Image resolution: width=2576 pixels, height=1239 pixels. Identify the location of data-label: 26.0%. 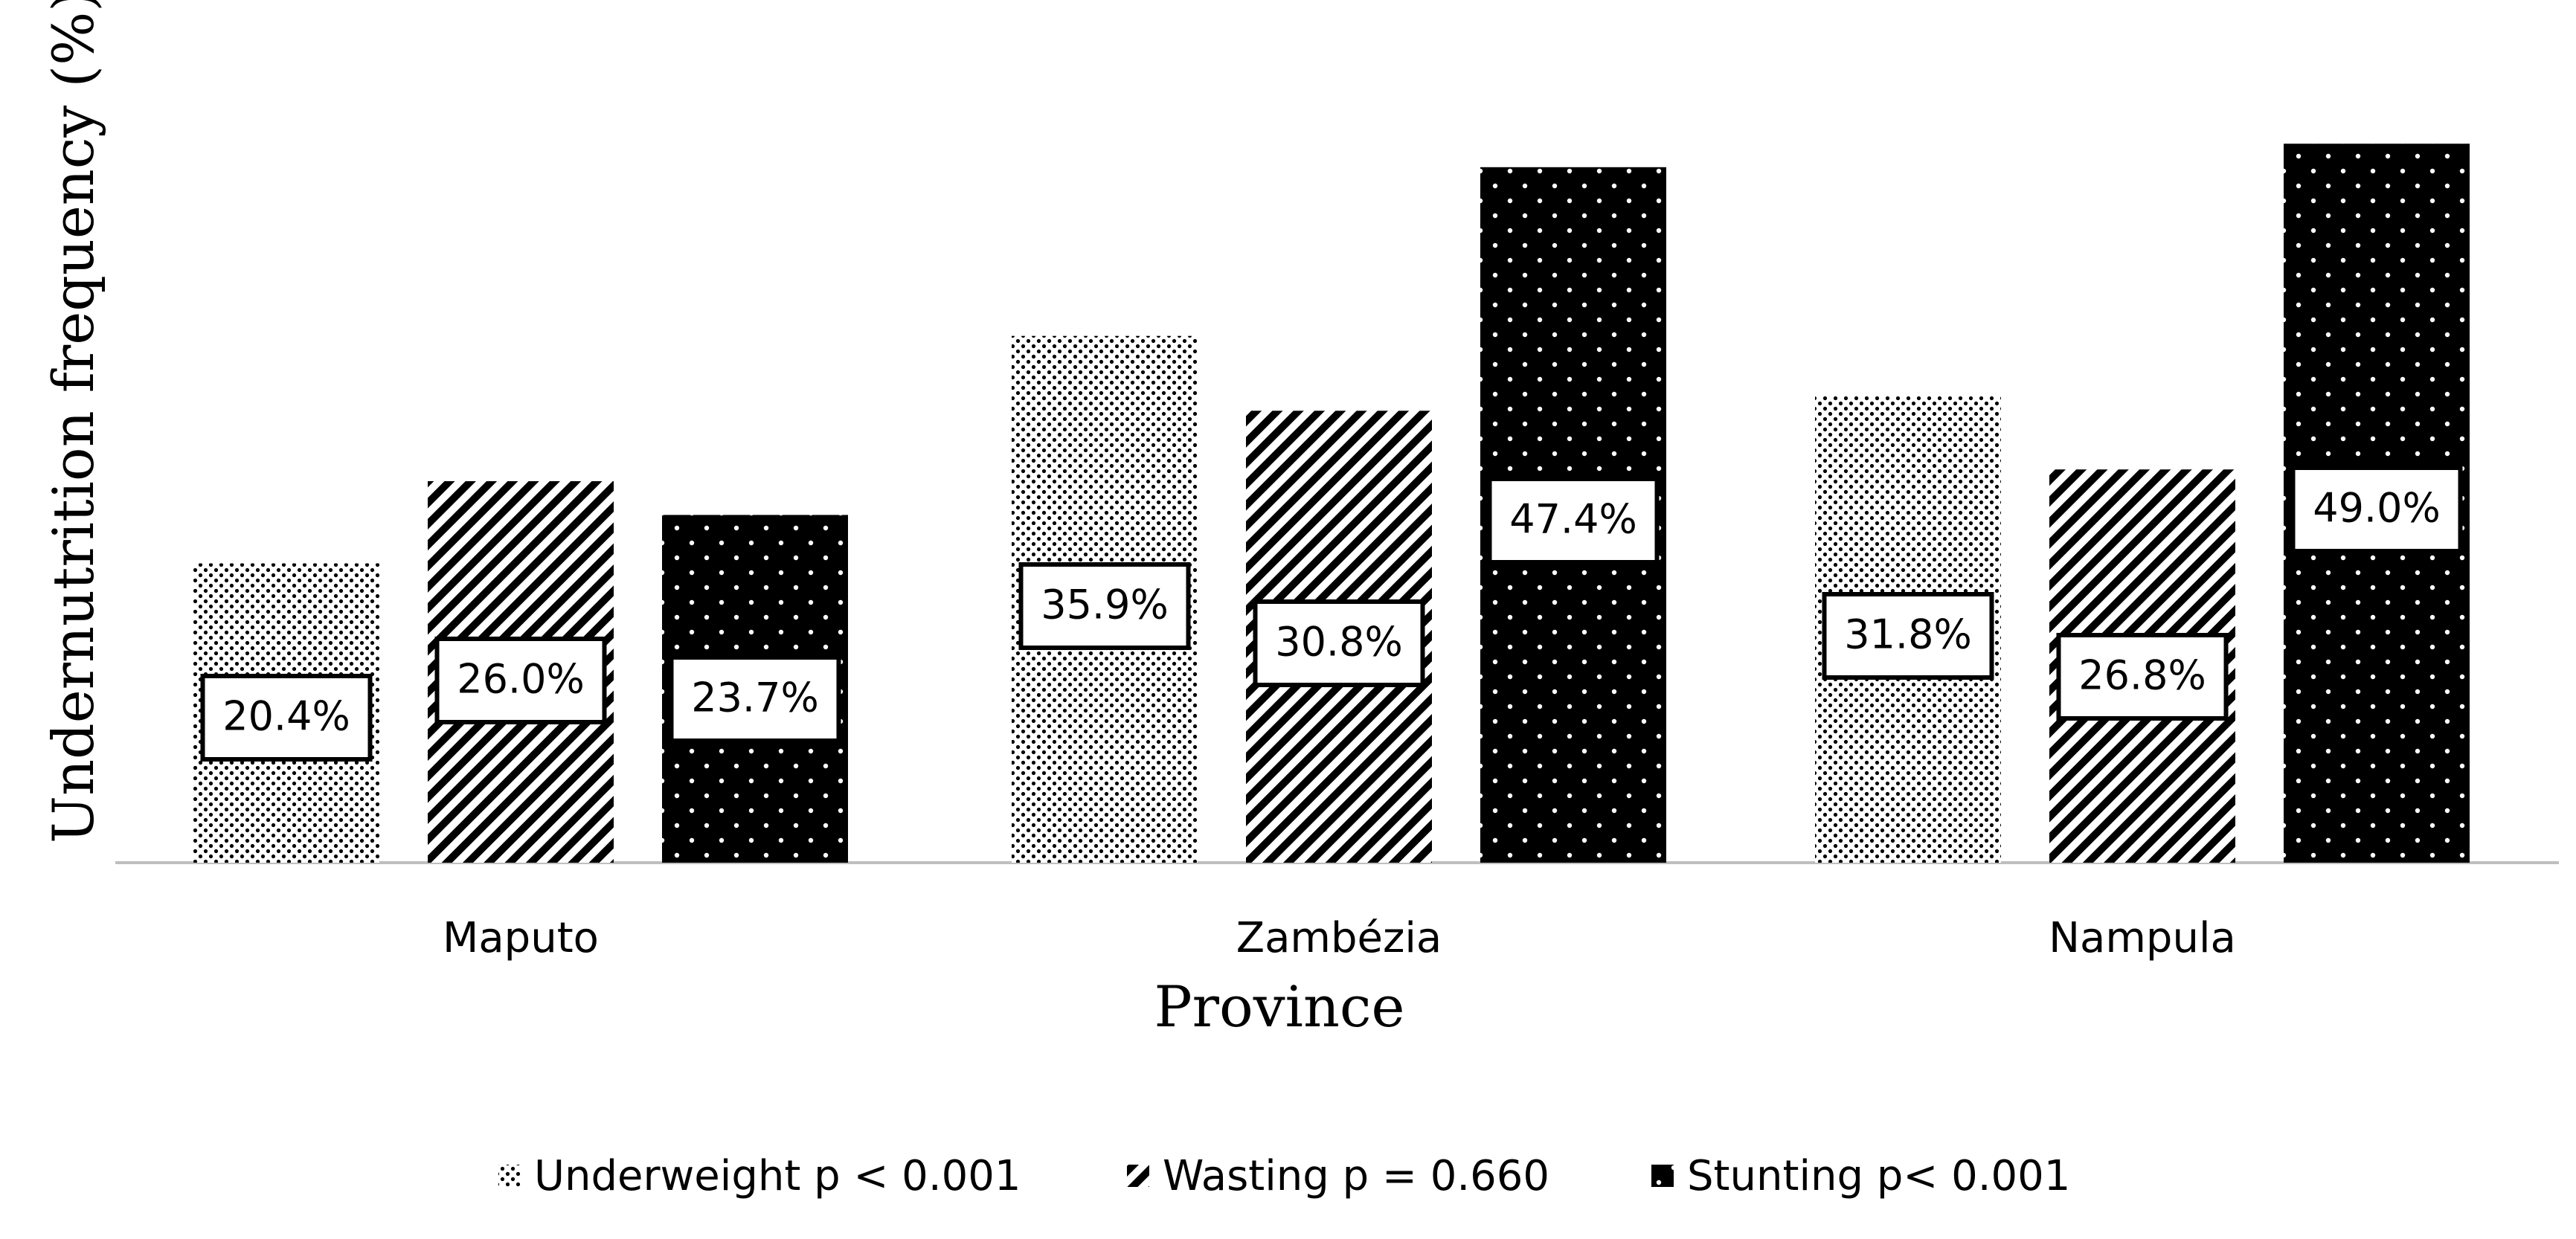
(521, 679).